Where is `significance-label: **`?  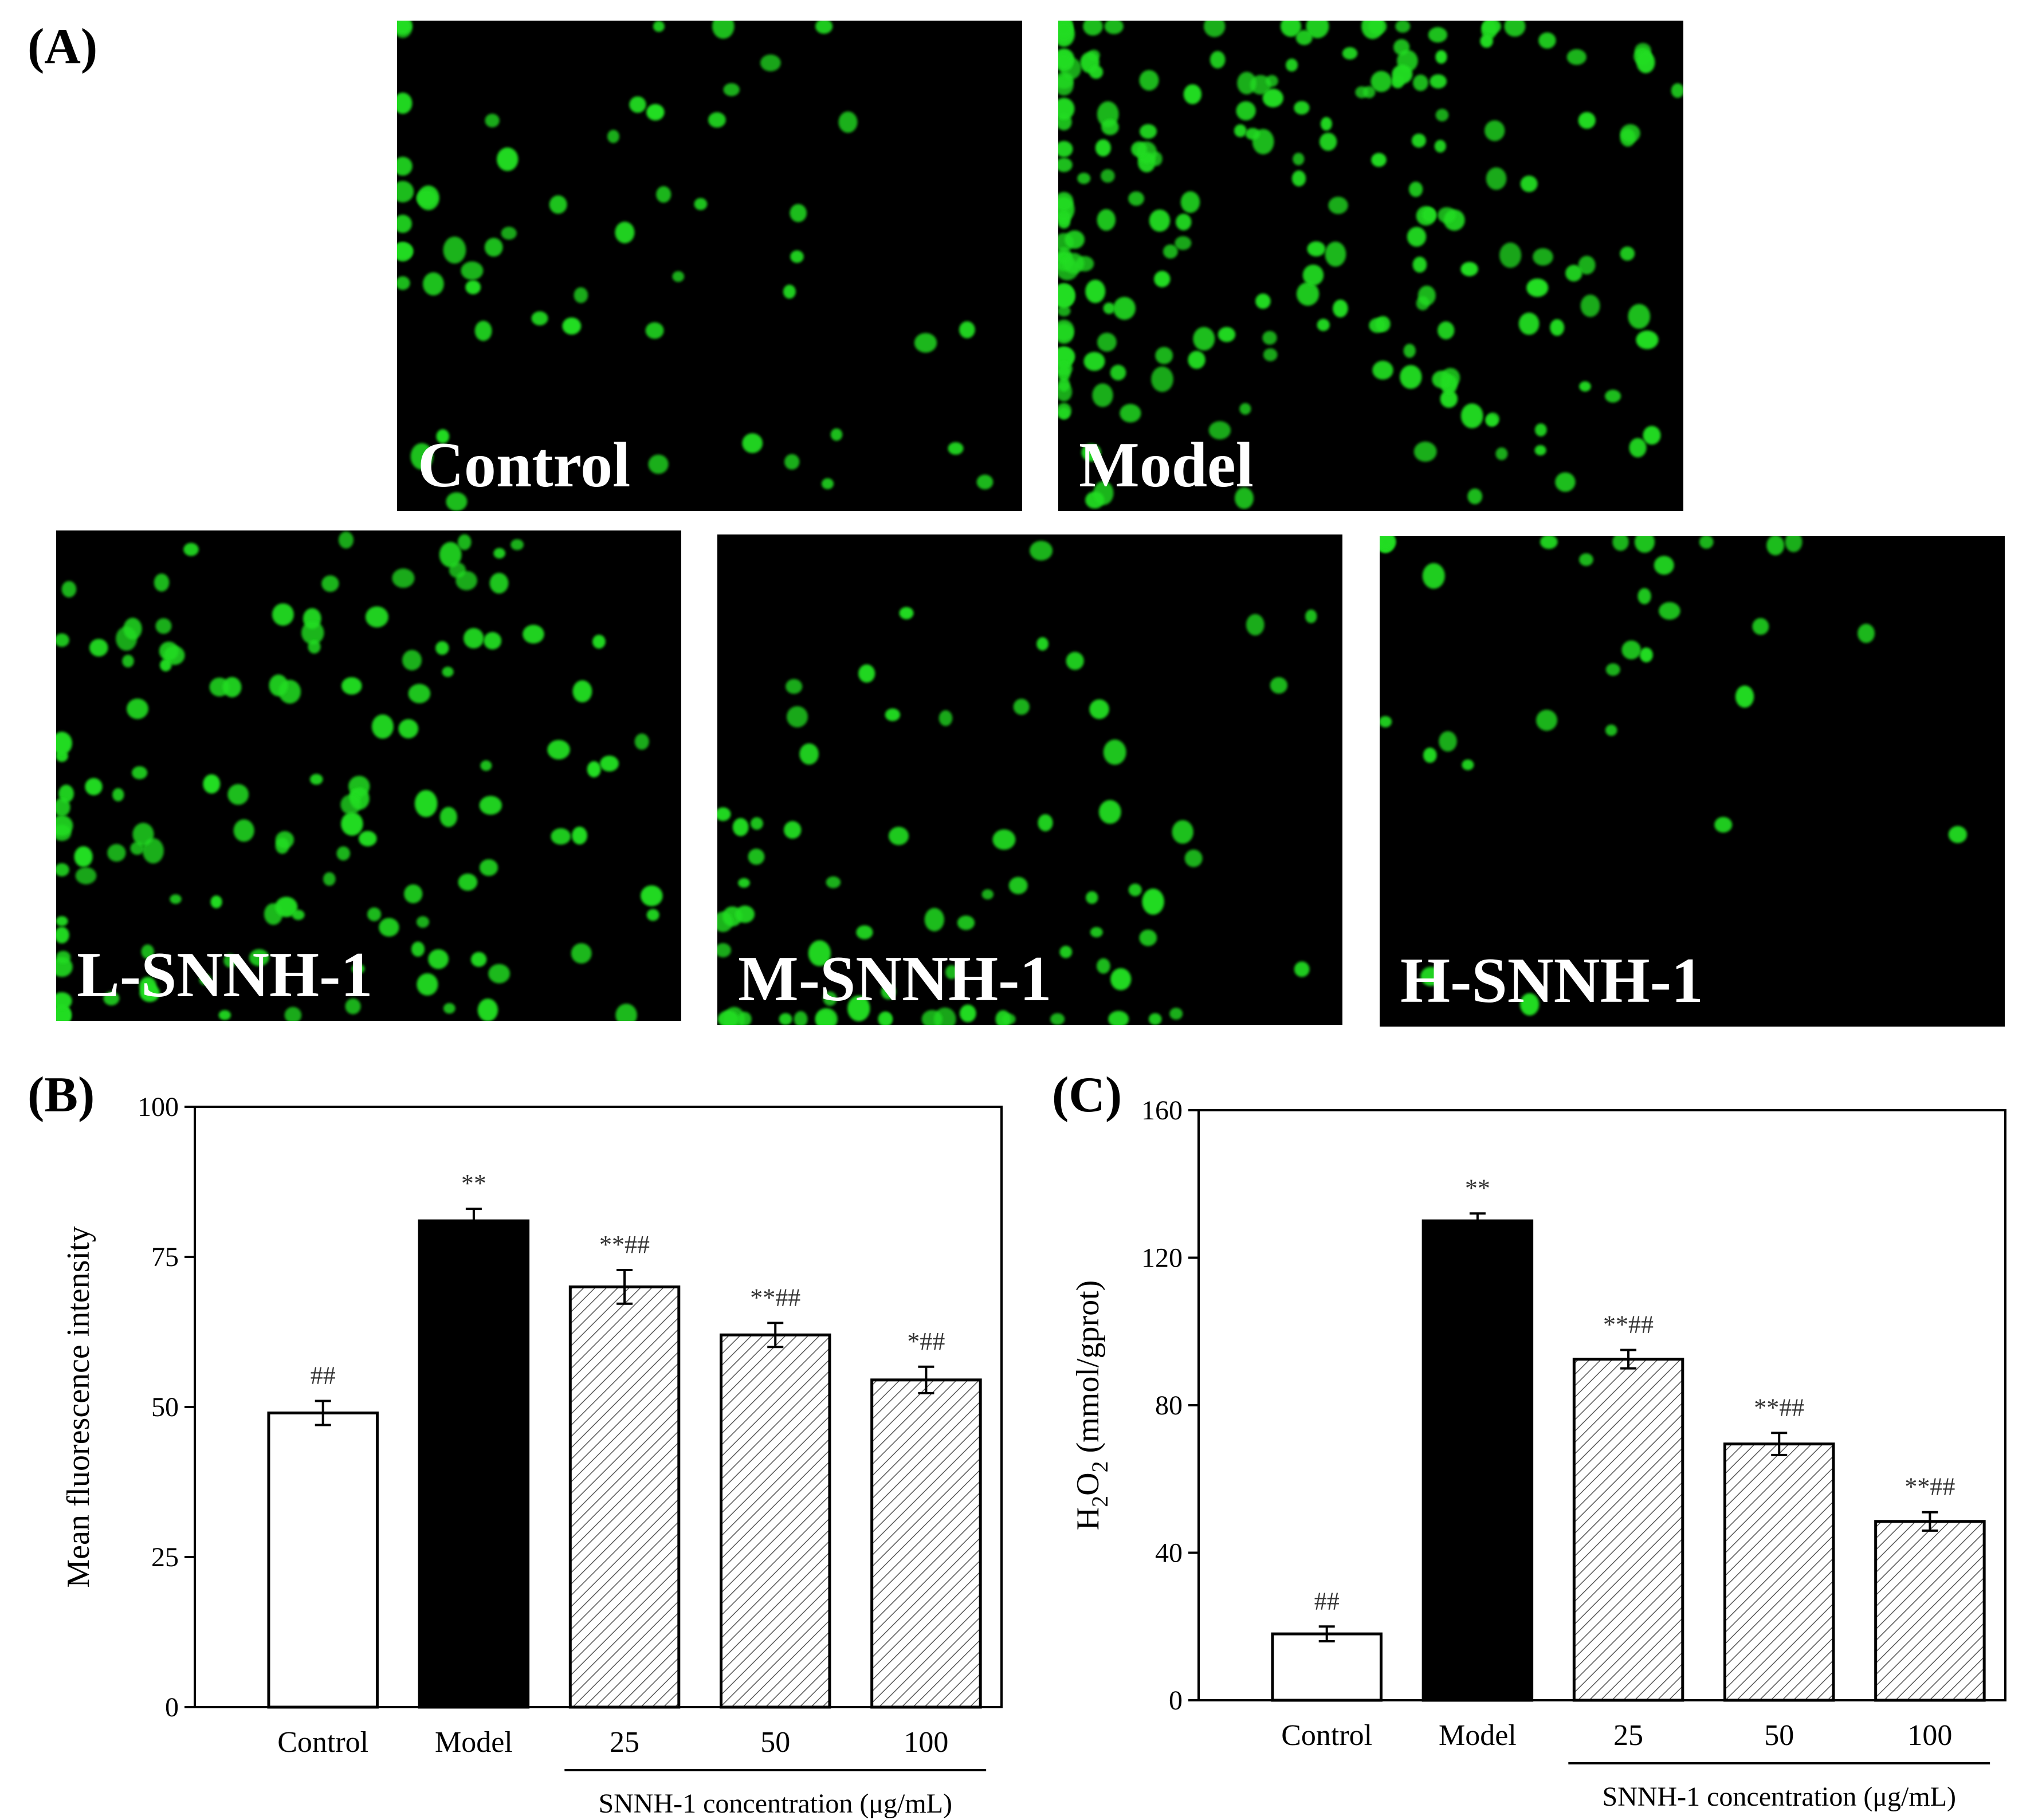
significance-label: ** is located at coordinates (473, 1183).